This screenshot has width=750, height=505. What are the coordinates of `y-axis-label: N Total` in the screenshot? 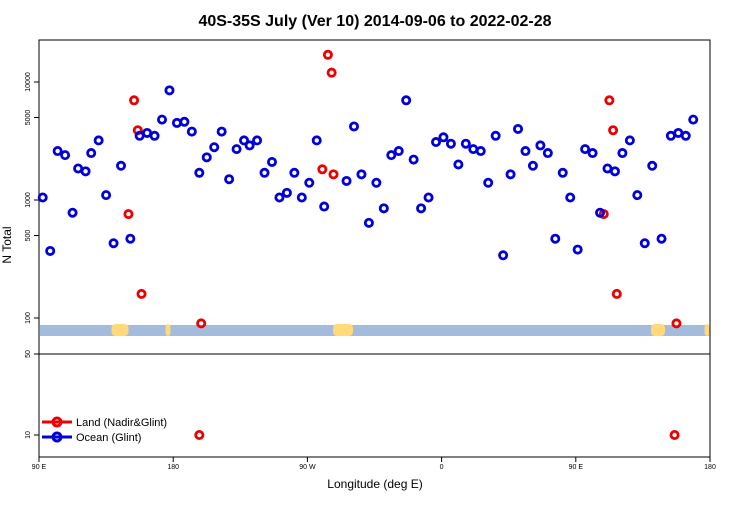 It's located at (7, 244).